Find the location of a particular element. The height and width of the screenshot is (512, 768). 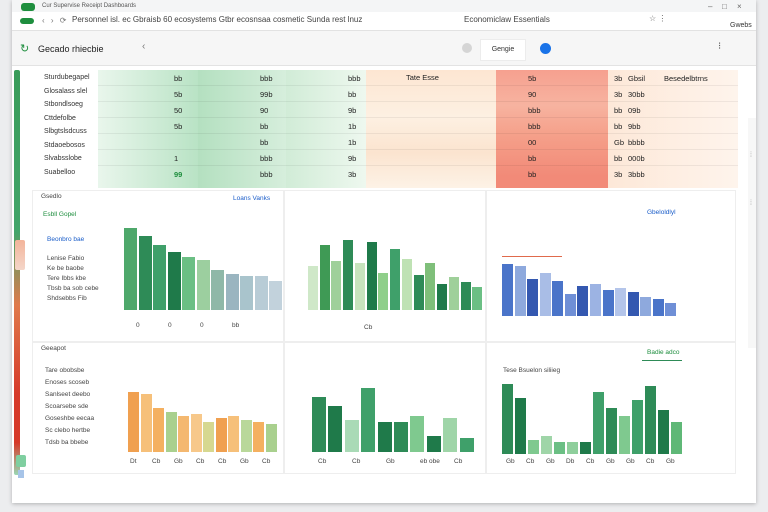

chart-link: Badie adco is located at coordinates (663, 352).